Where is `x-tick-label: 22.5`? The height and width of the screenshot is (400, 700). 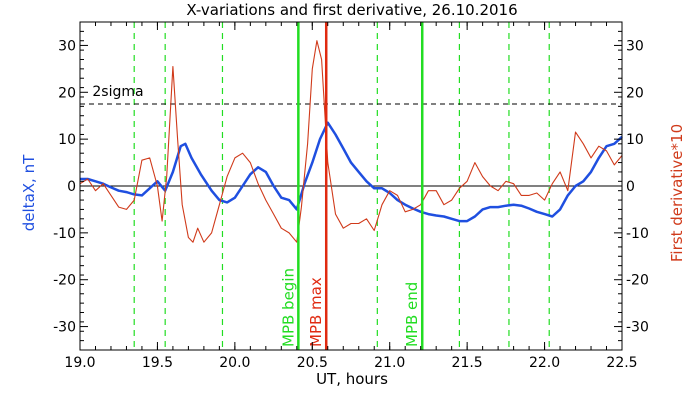
x-tick-label: 22.5 is located at coordinates (621, 363).